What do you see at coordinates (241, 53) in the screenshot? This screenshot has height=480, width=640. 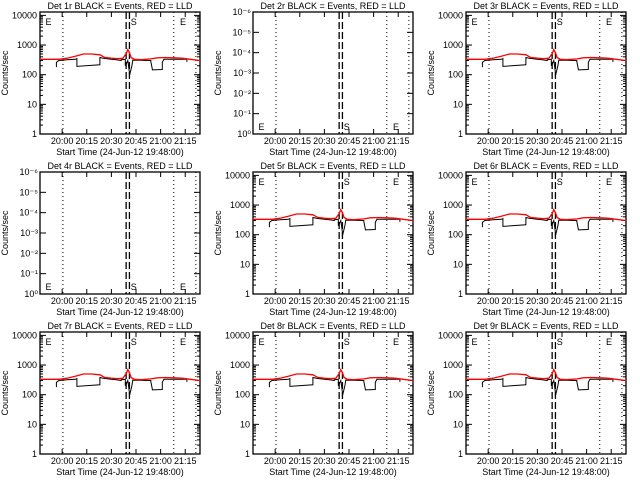 I see `y-tick-label: 10⁻⁴` at bounding box center [241, 53].